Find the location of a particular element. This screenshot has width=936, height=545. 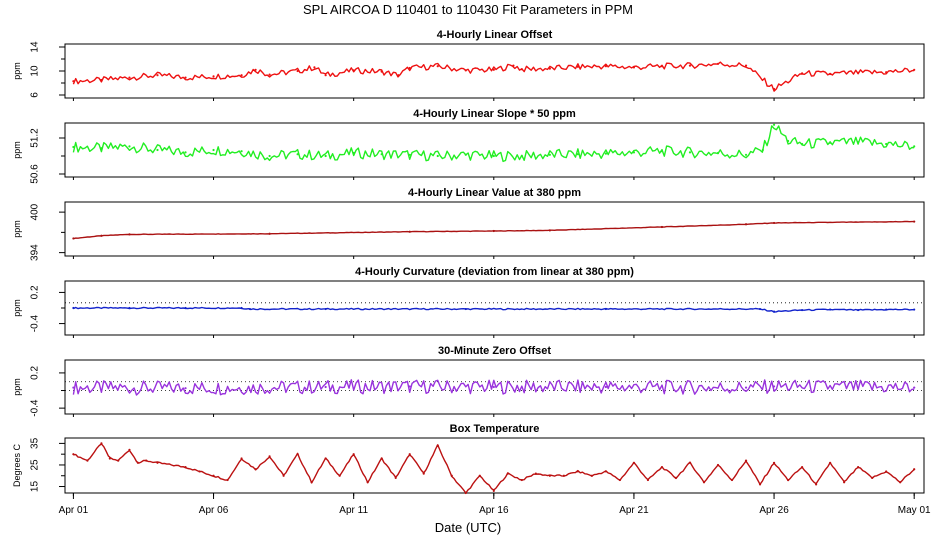

panel-title: 4-Hourly Linear Value at 380 ppm is located at coordinates (494, 193).